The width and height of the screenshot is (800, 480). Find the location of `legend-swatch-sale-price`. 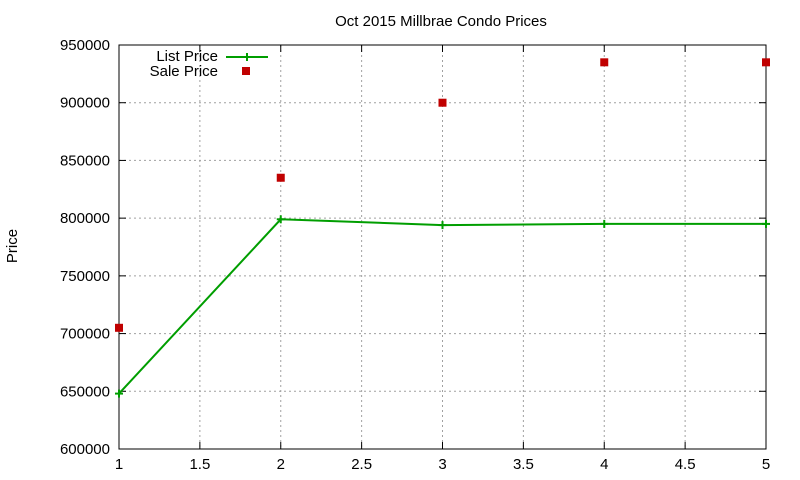

legend-swatch-sale-price is located at coordinates (246, 71).